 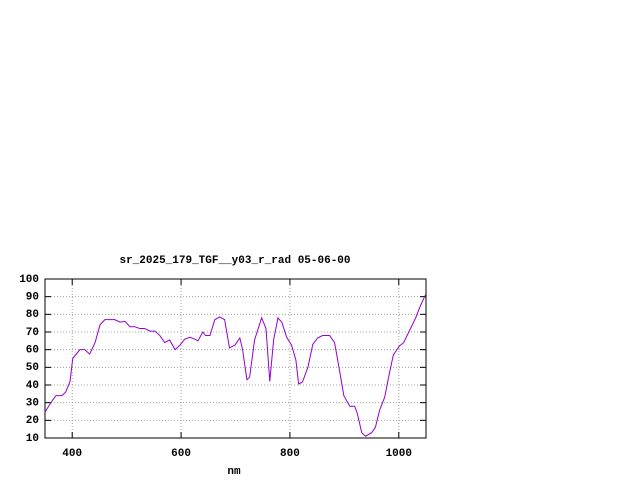 I want to click on x-tick-label: 1000, so click(x=399, y=454).